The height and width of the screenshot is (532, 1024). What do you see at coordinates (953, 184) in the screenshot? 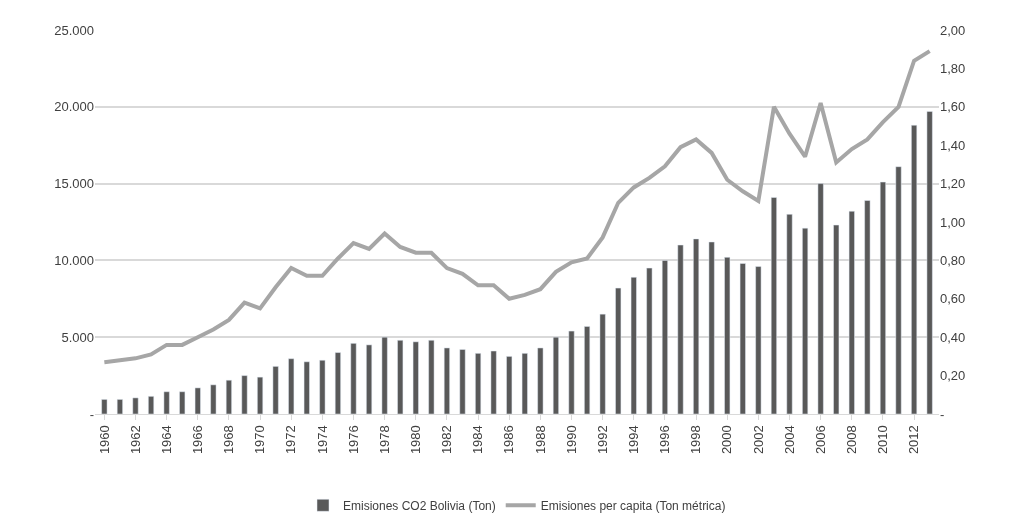
I see `y2-tick-label: 1,20` at bounding box center [953, 184].